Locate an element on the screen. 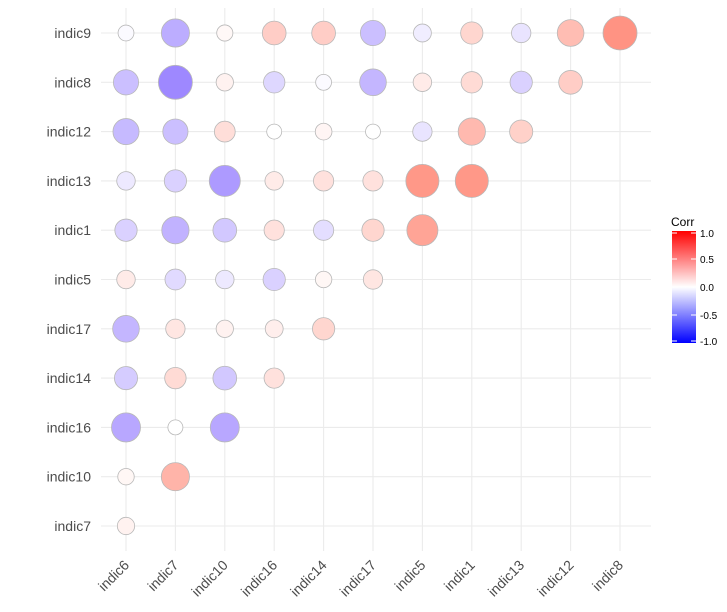 This screenshot has width=727, height=612. corr-point: indic12 × indic1: 0.42 is located at coordinates (471, 131).